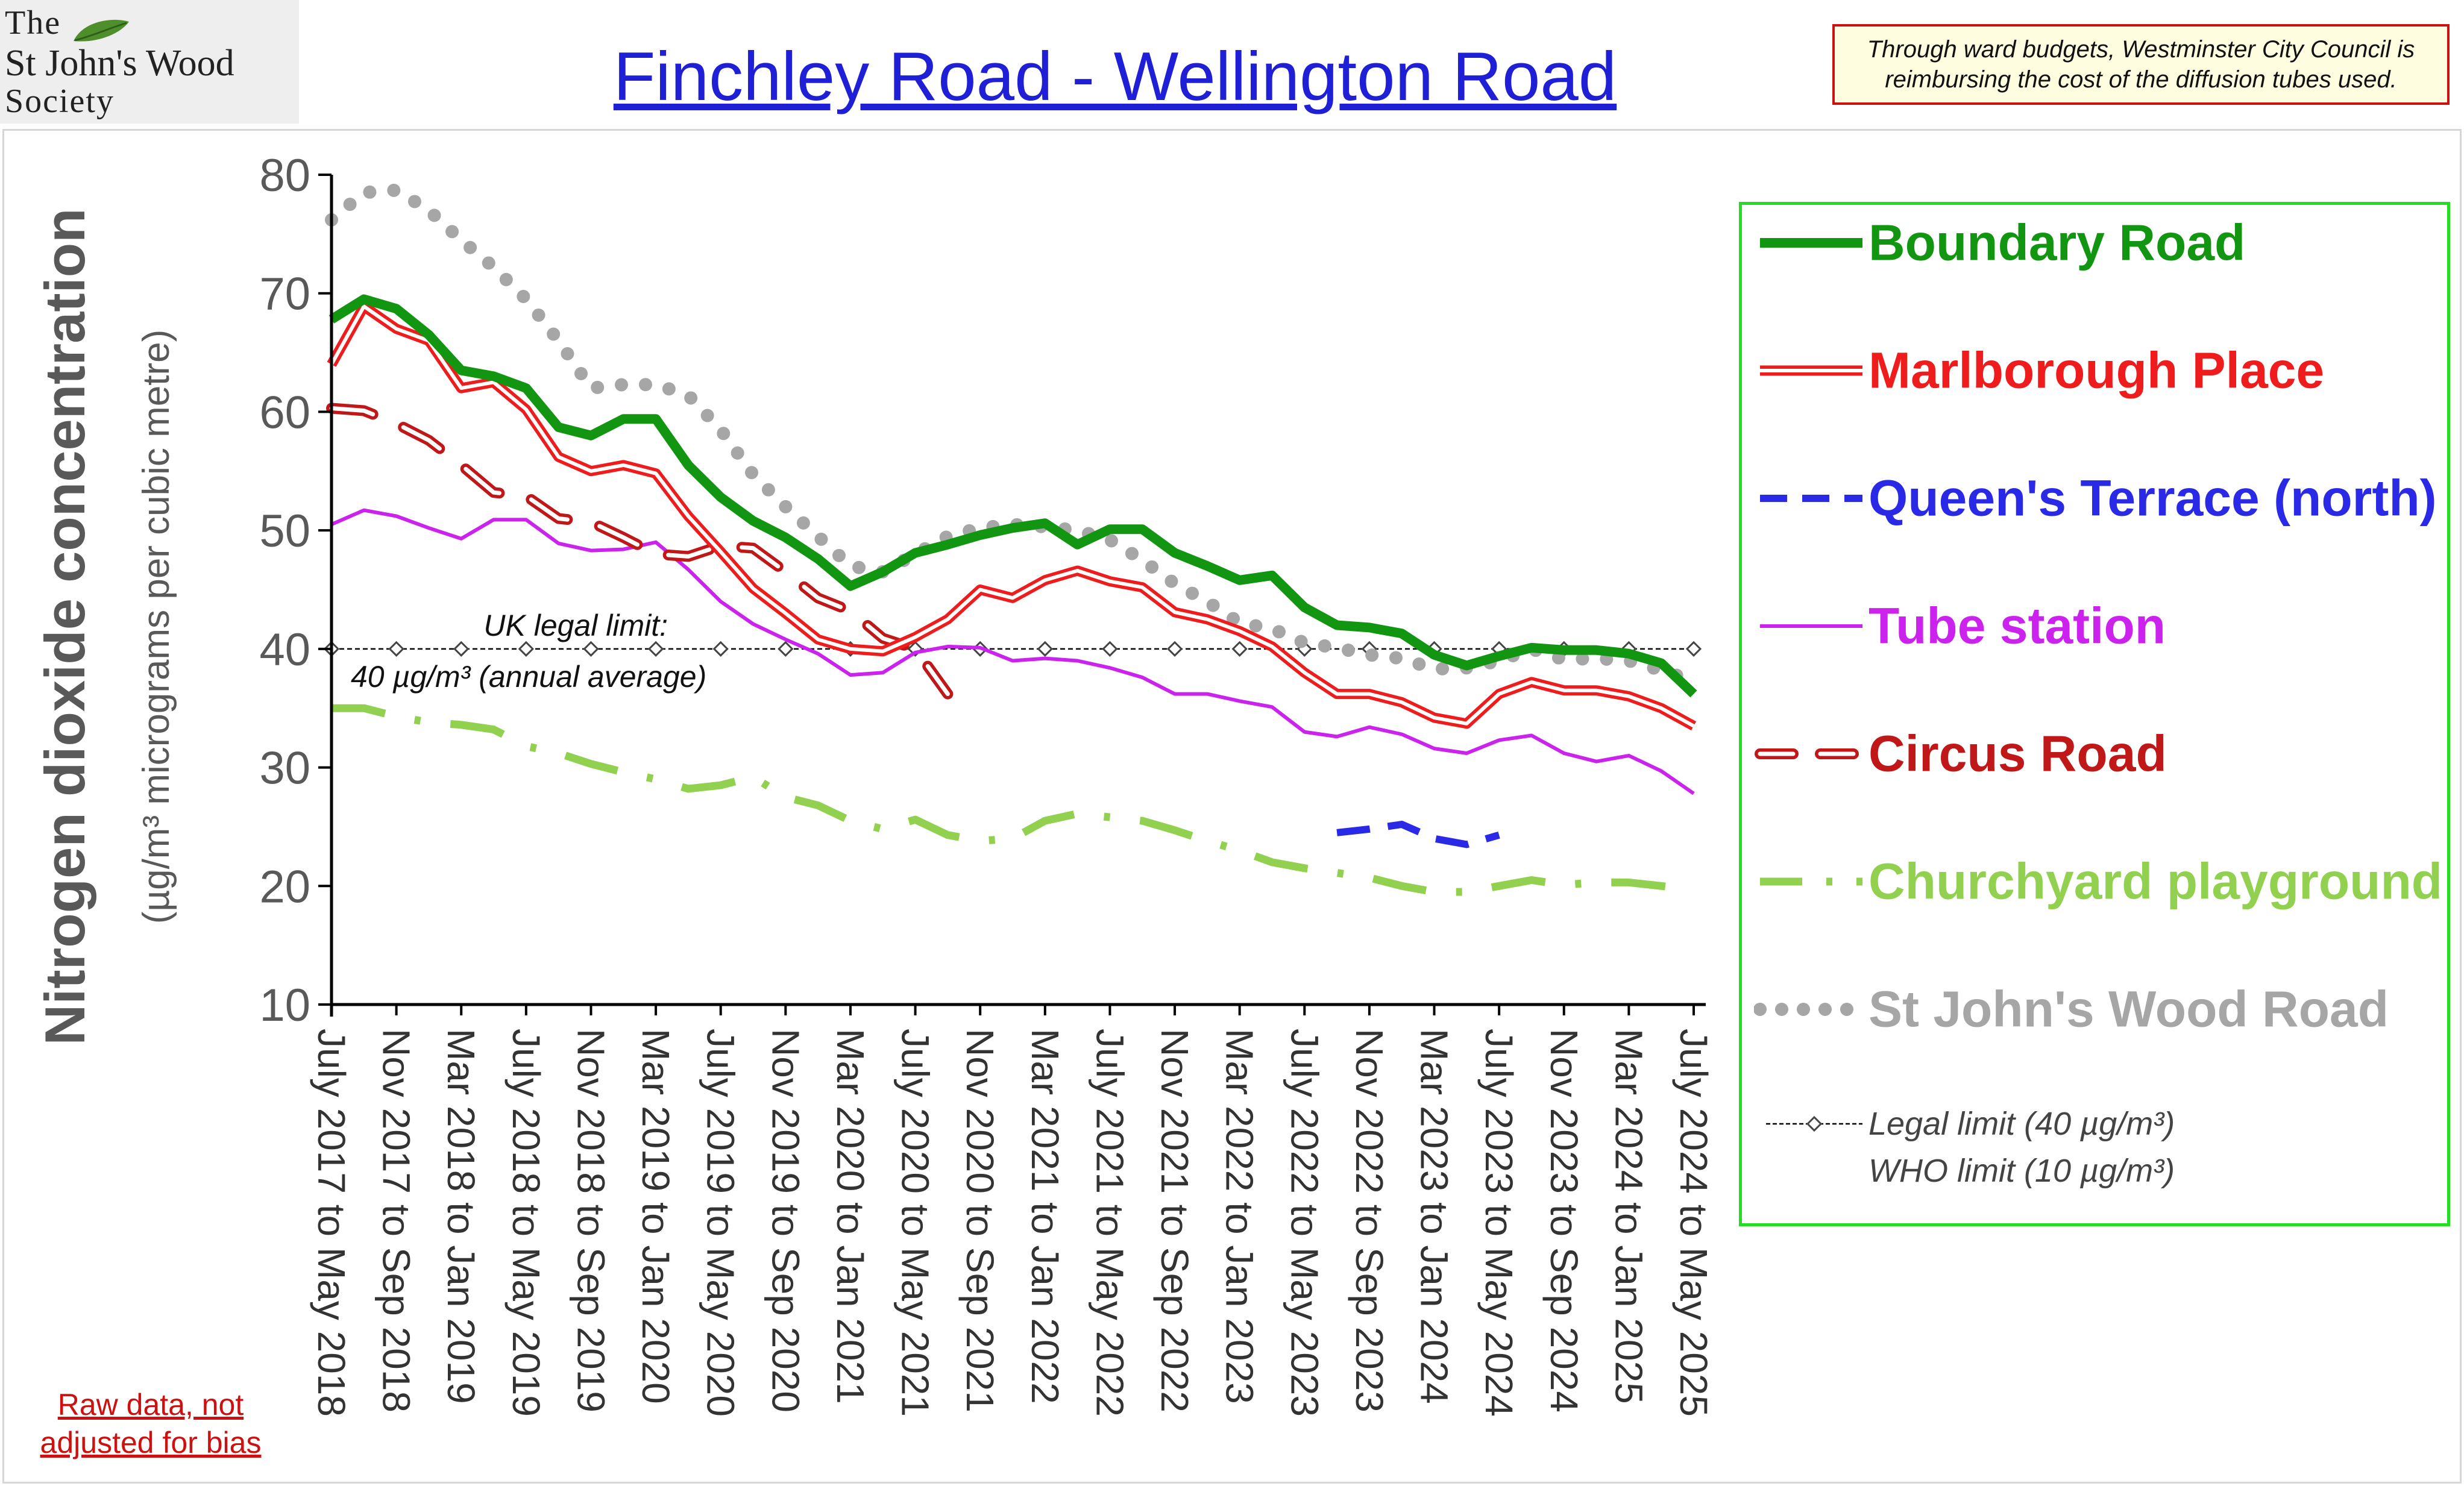  What do you see at coordinates (284, 650) in the screenshot?
I see `y-tick-label: 40` at bounding box center [284, 650].